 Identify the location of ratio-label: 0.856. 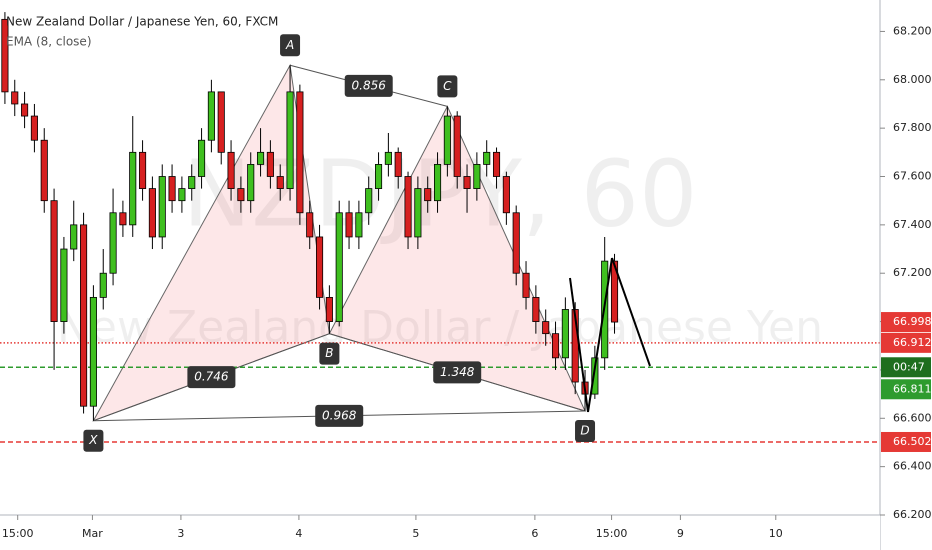
(369, 85).